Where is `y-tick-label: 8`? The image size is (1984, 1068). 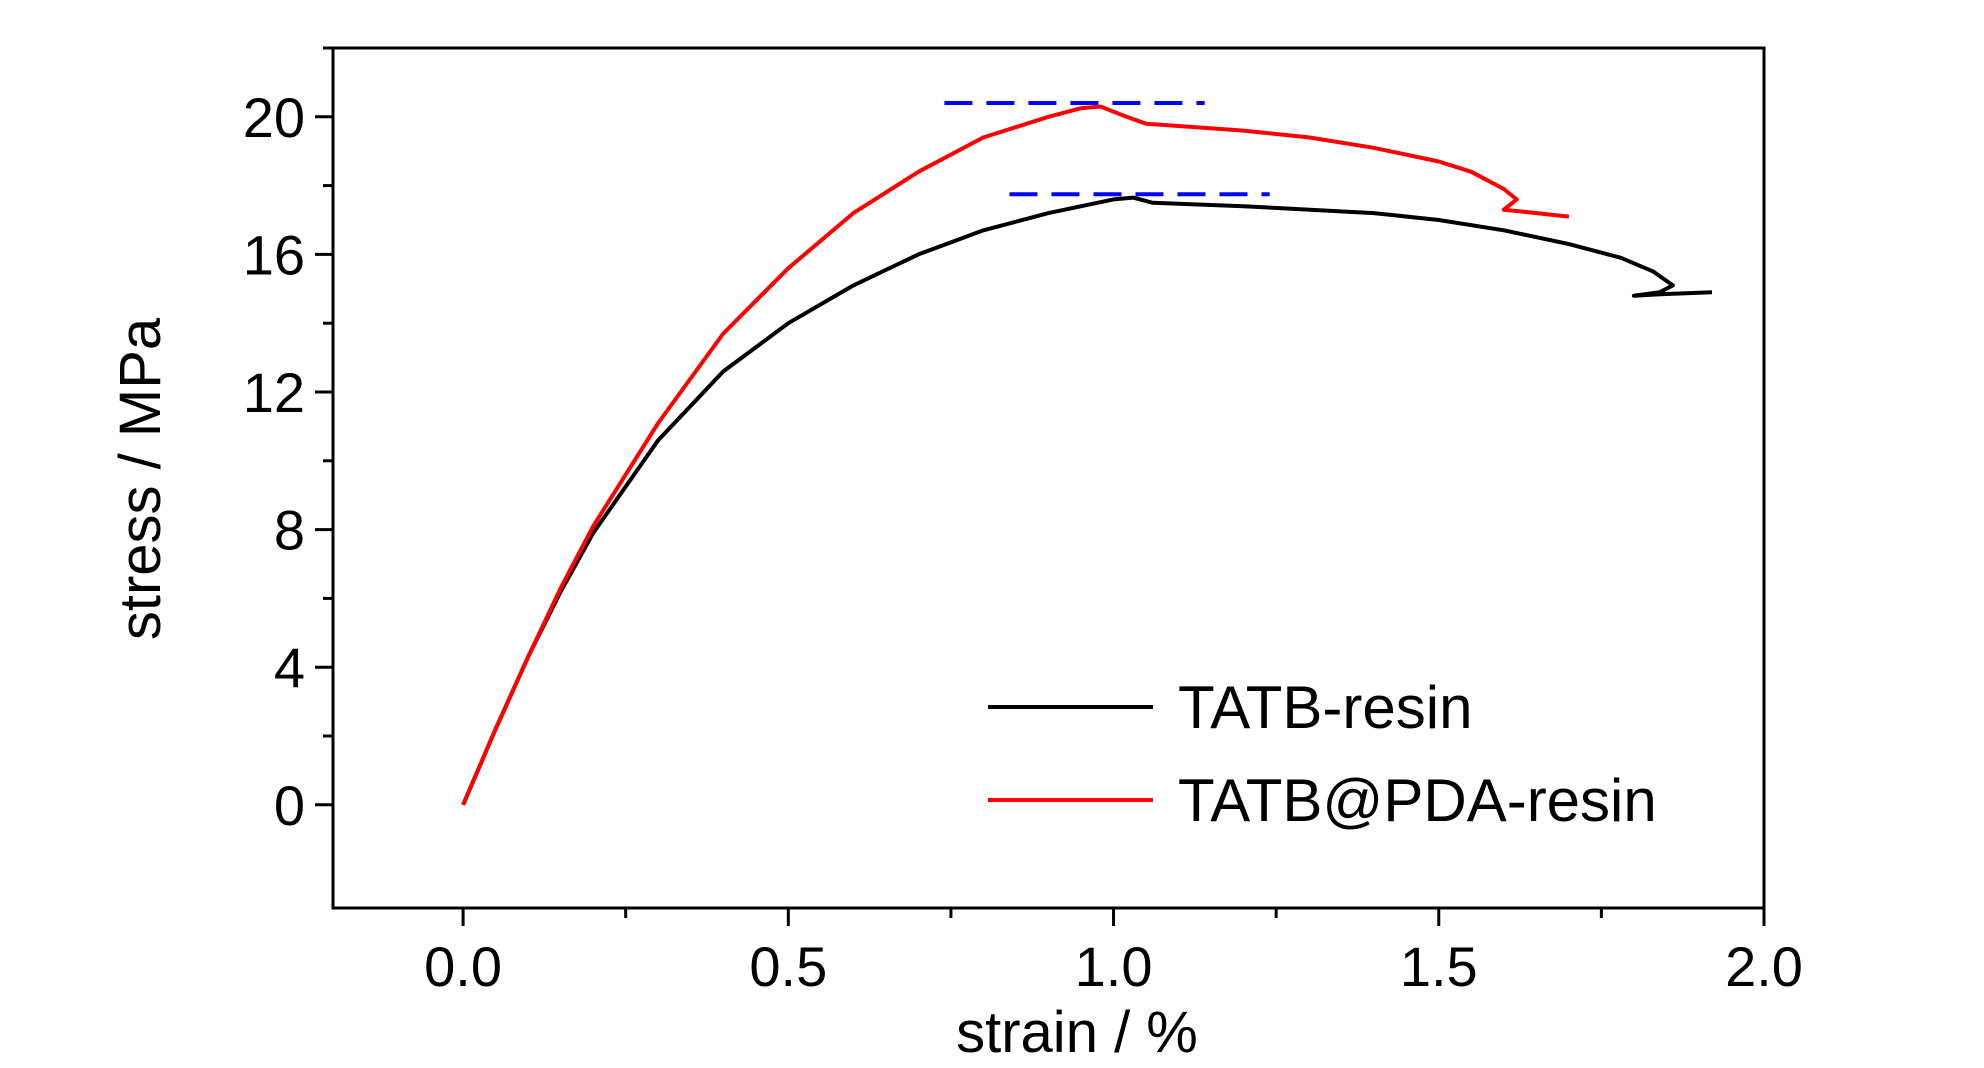
y-tick-label: 8 is located at coordinates (289, 530).